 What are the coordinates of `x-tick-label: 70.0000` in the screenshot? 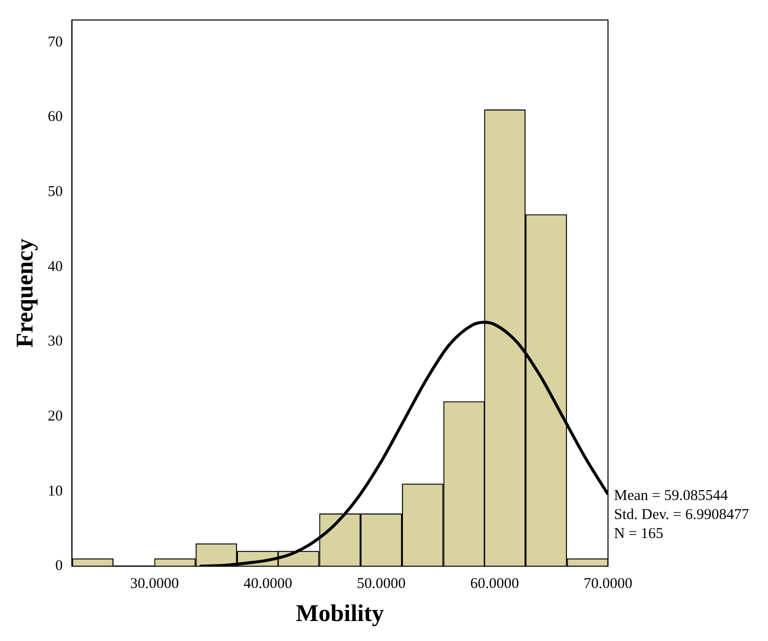 It's located at (608, 584).